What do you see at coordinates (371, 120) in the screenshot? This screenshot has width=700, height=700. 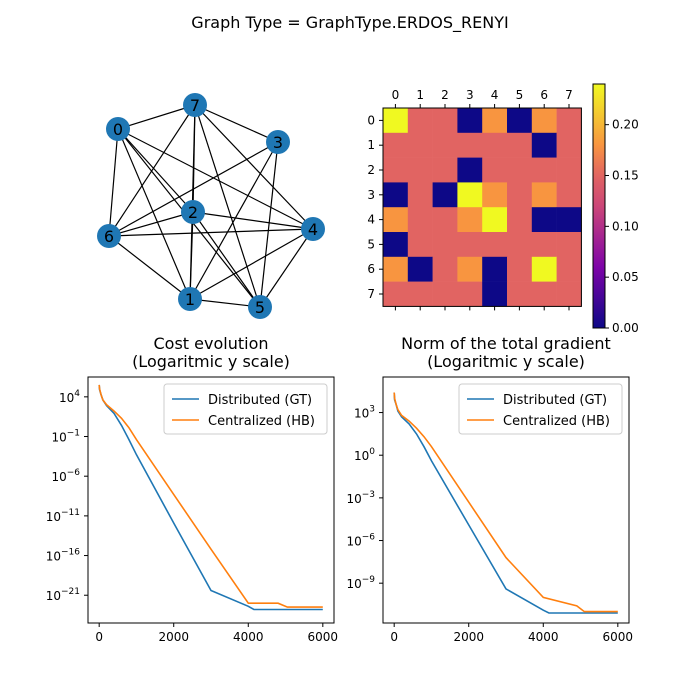 I see `heatmap-y-tick-label: 0` at bounding box center [371, 120].